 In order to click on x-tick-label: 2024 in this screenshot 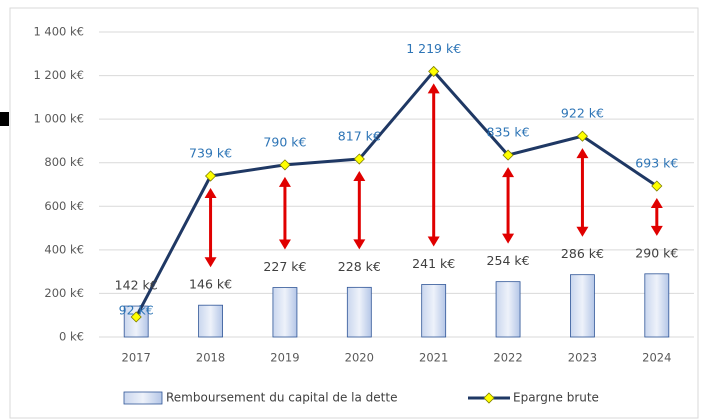, I will do `click(656, 358)`.